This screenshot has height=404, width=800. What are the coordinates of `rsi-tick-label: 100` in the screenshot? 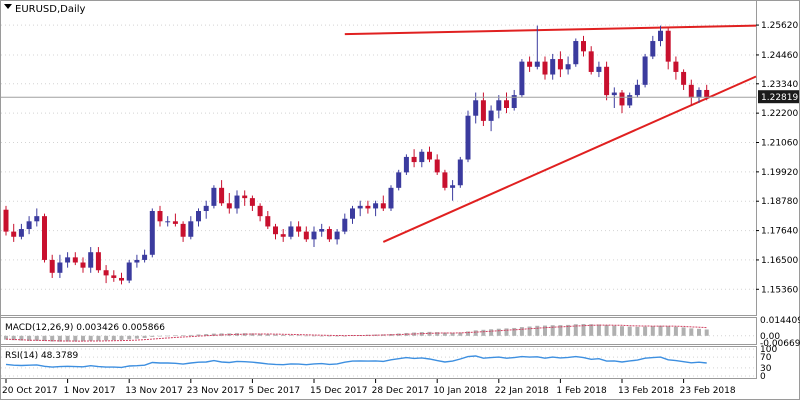 It's located at (768, 350).